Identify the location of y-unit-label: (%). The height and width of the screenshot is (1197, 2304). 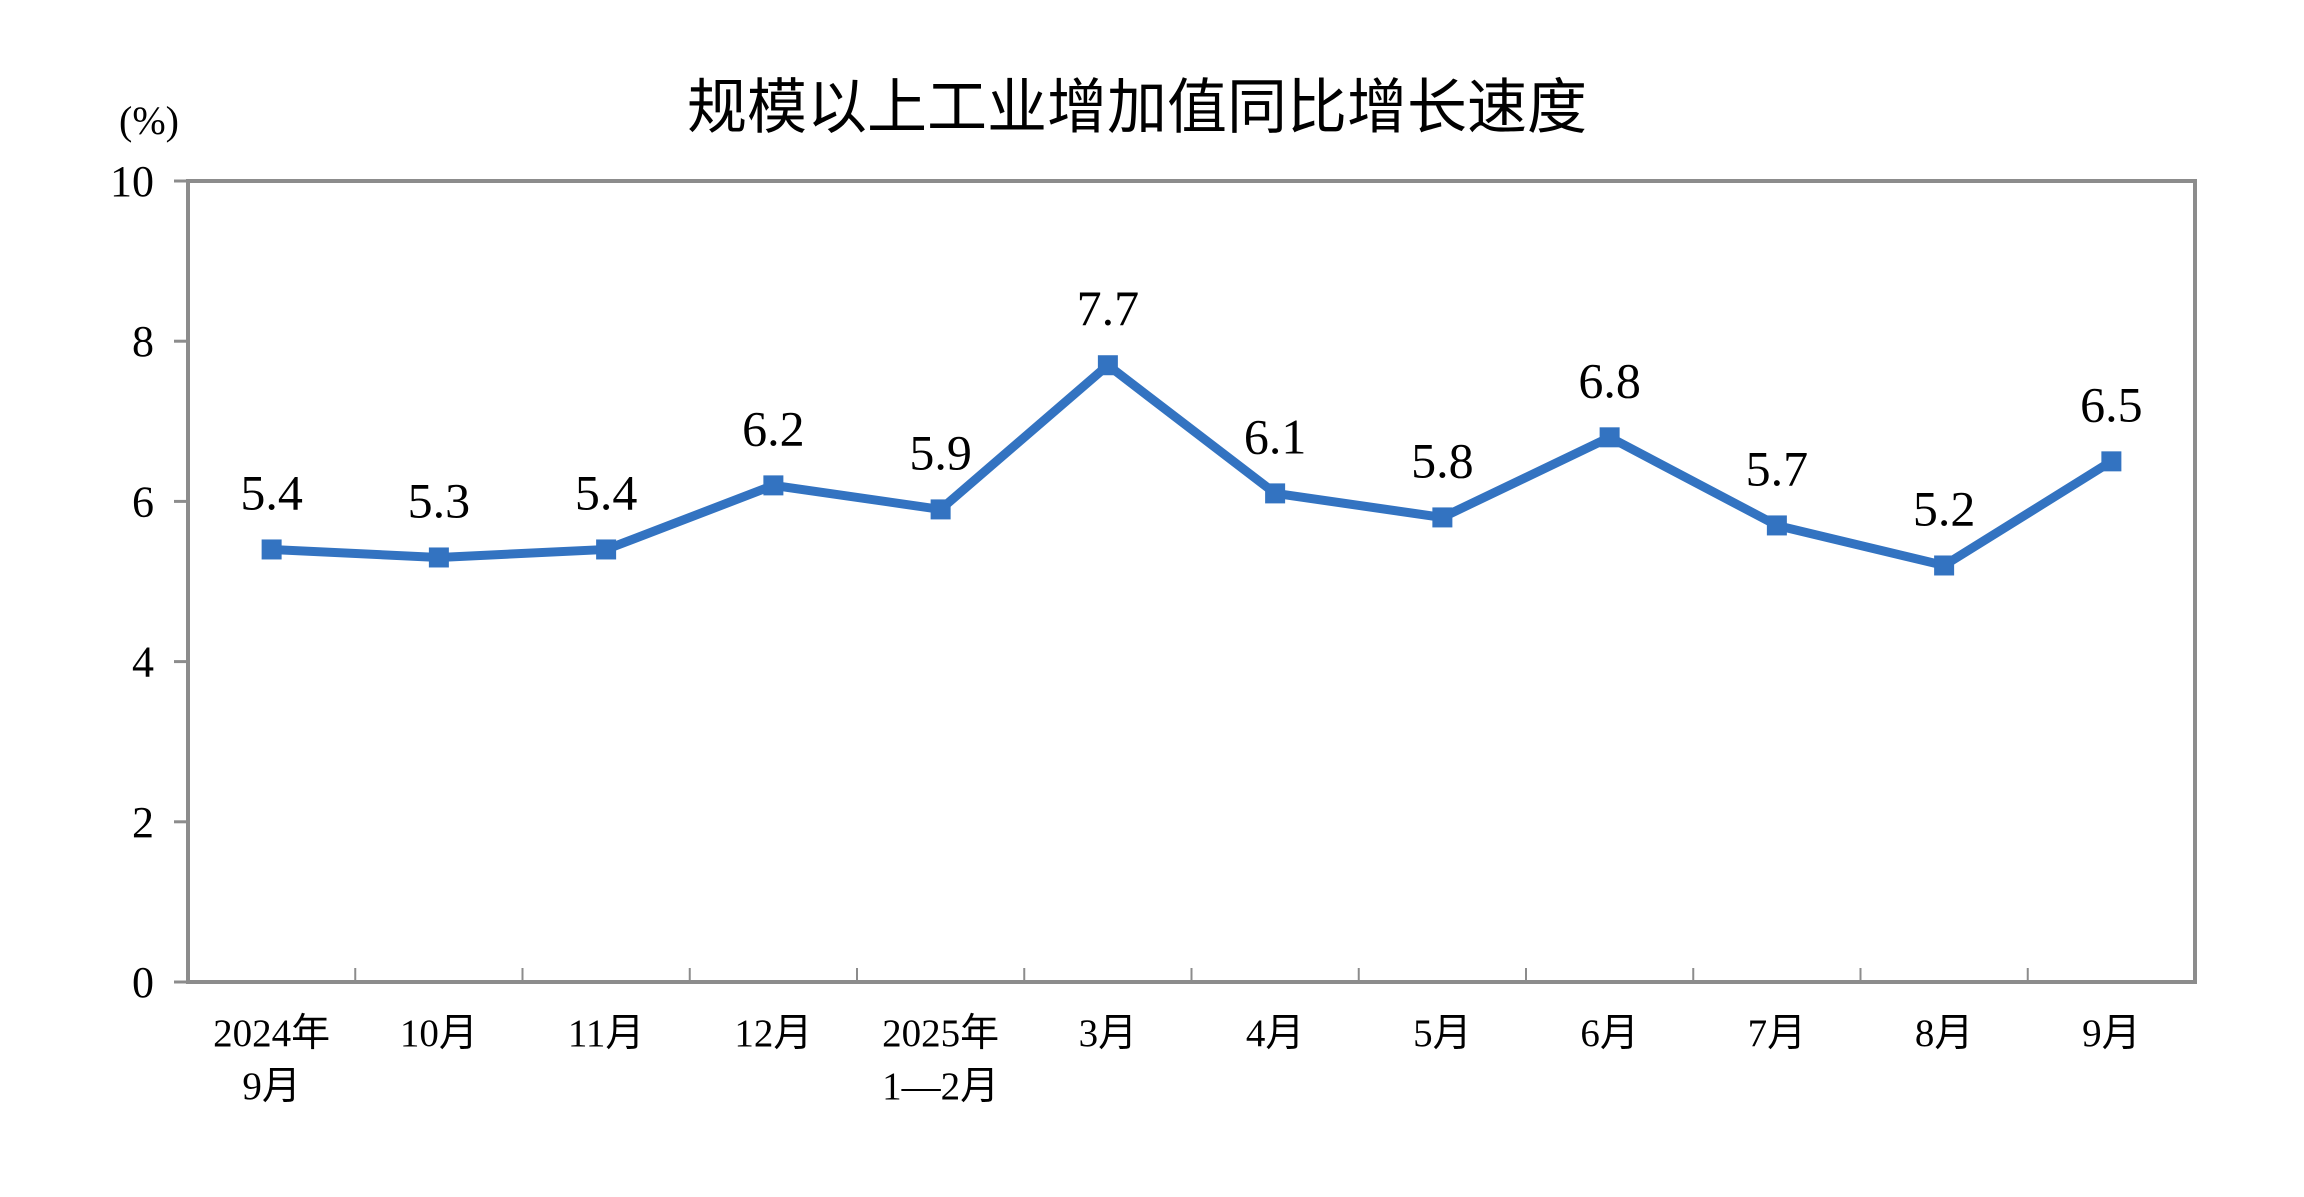
(149, 120).